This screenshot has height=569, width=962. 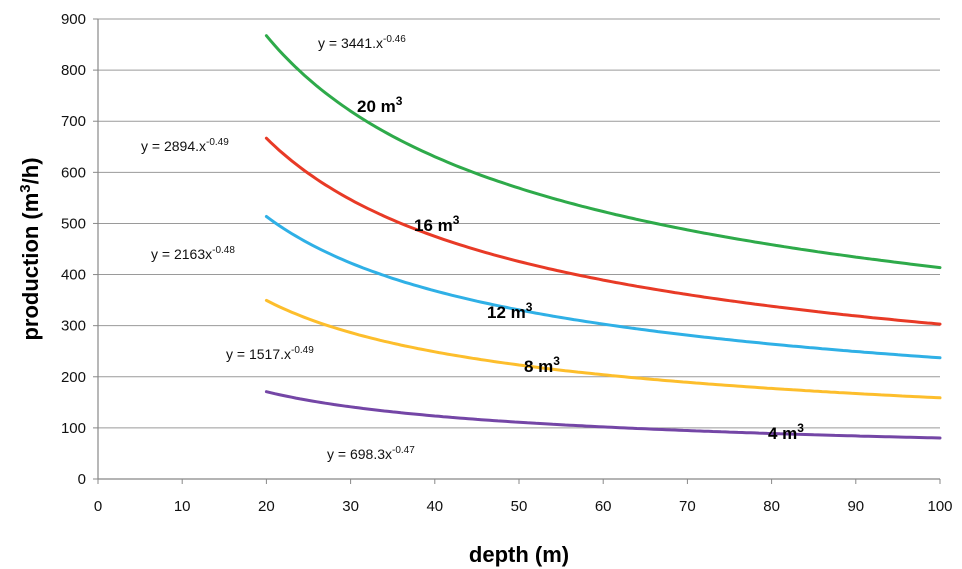 What do you see at coordinates (786, 432) in the screenshot?
I see `series-label: 4 m3` at bounding box center [786, 432].